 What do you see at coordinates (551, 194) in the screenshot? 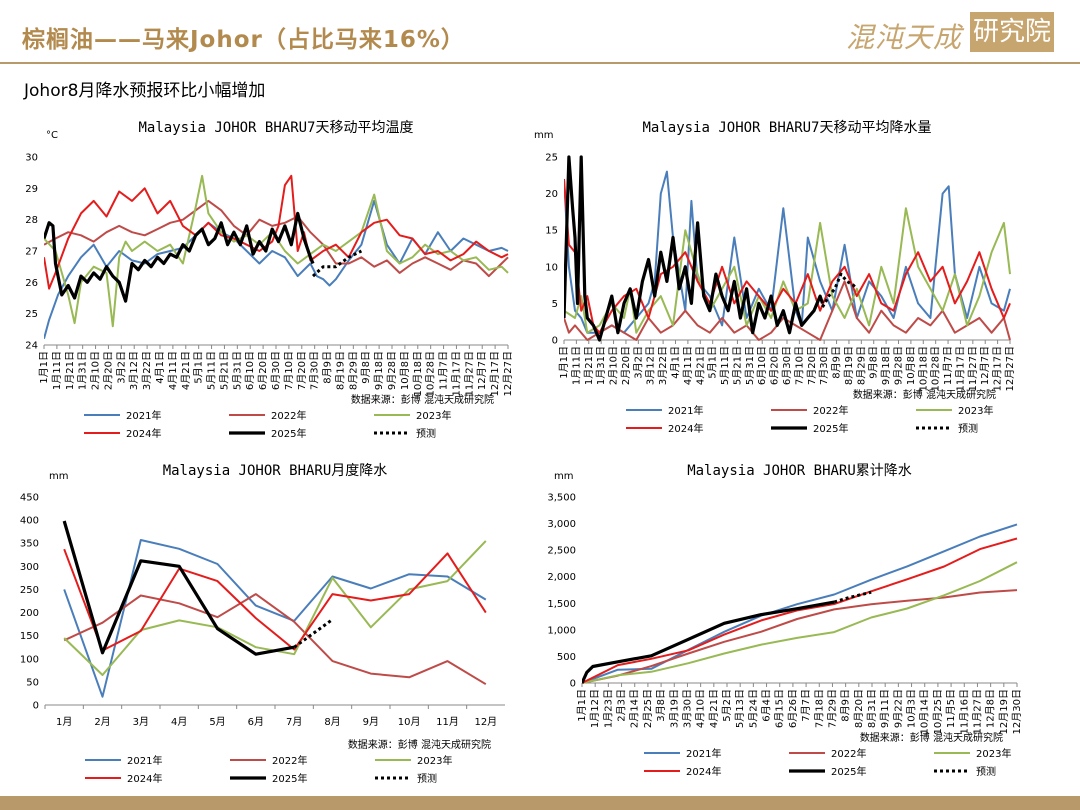
I see `y-tick-label: 20` at bounding box center [551, 194].